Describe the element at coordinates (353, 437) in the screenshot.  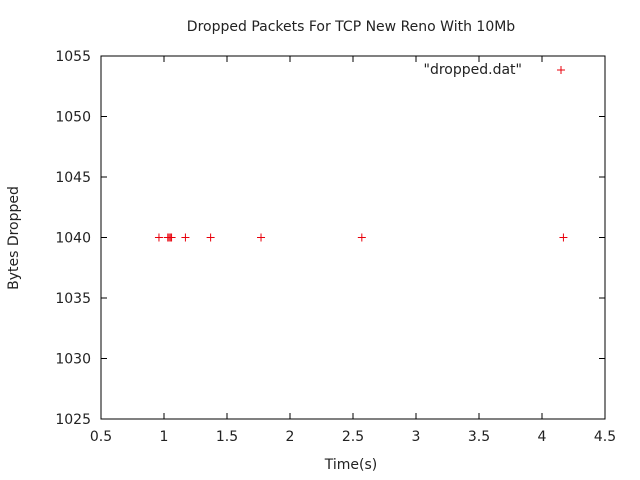
I see `x-tick-label: 2.5` at that location.